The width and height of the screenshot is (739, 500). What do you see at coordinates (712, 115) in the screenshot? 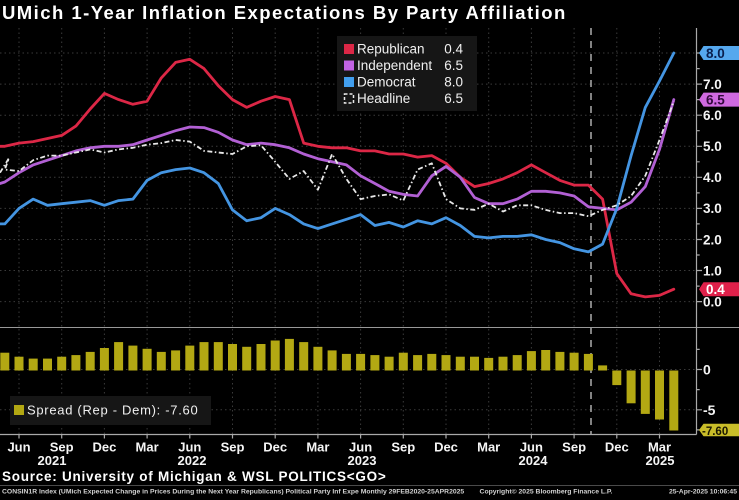
I see `svg-text: 6.0` at bounding box center [712, 115].